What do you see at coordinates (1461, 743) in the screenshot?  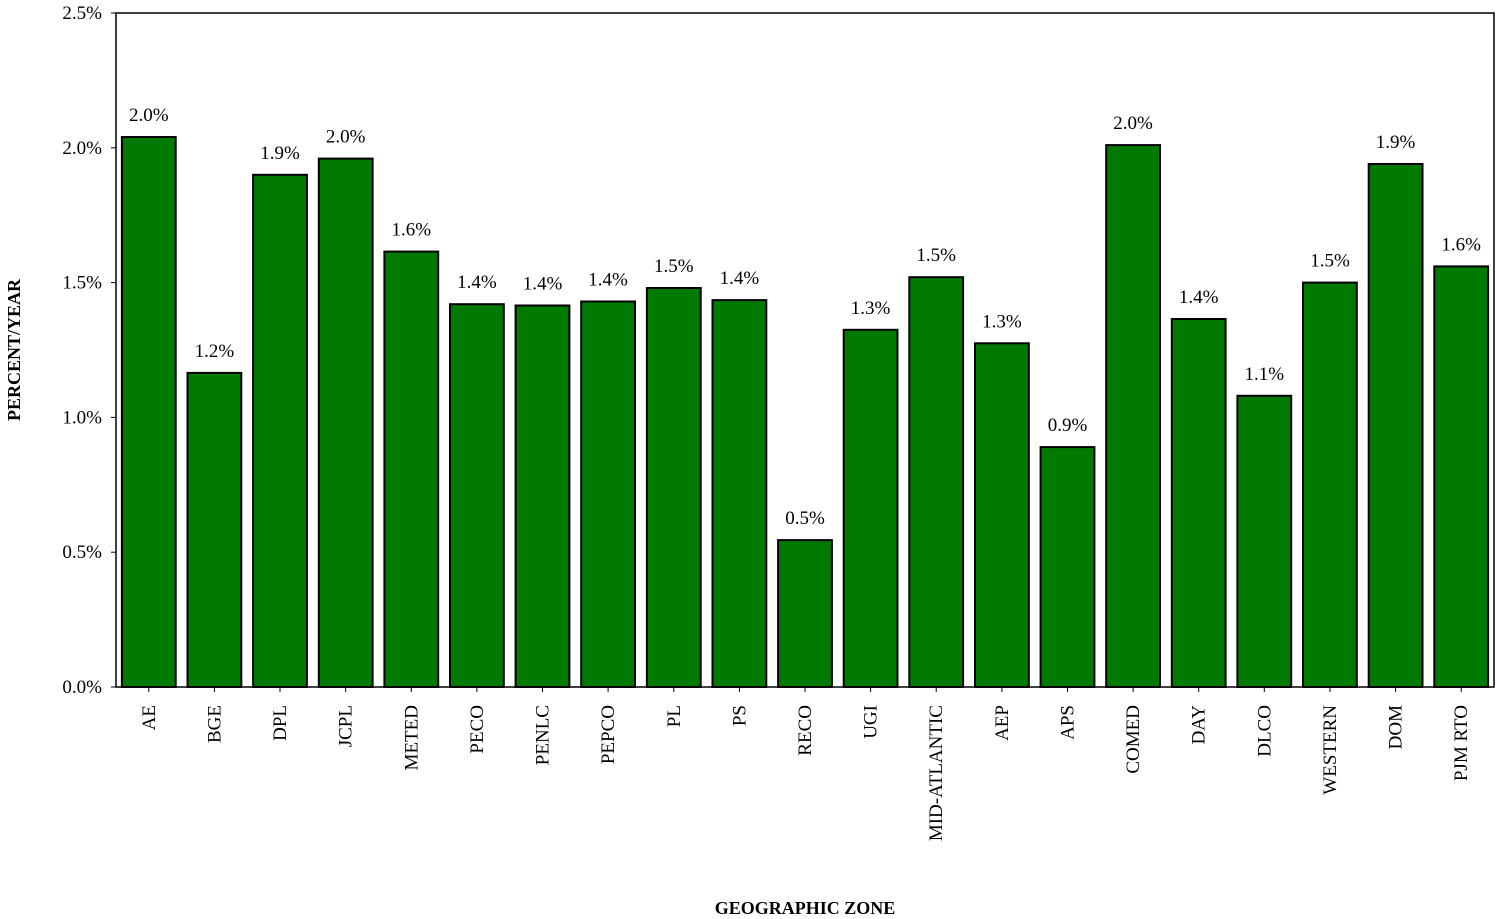 I see `x-tick-label: PJM RTO` at bounding box center [1461, 743].